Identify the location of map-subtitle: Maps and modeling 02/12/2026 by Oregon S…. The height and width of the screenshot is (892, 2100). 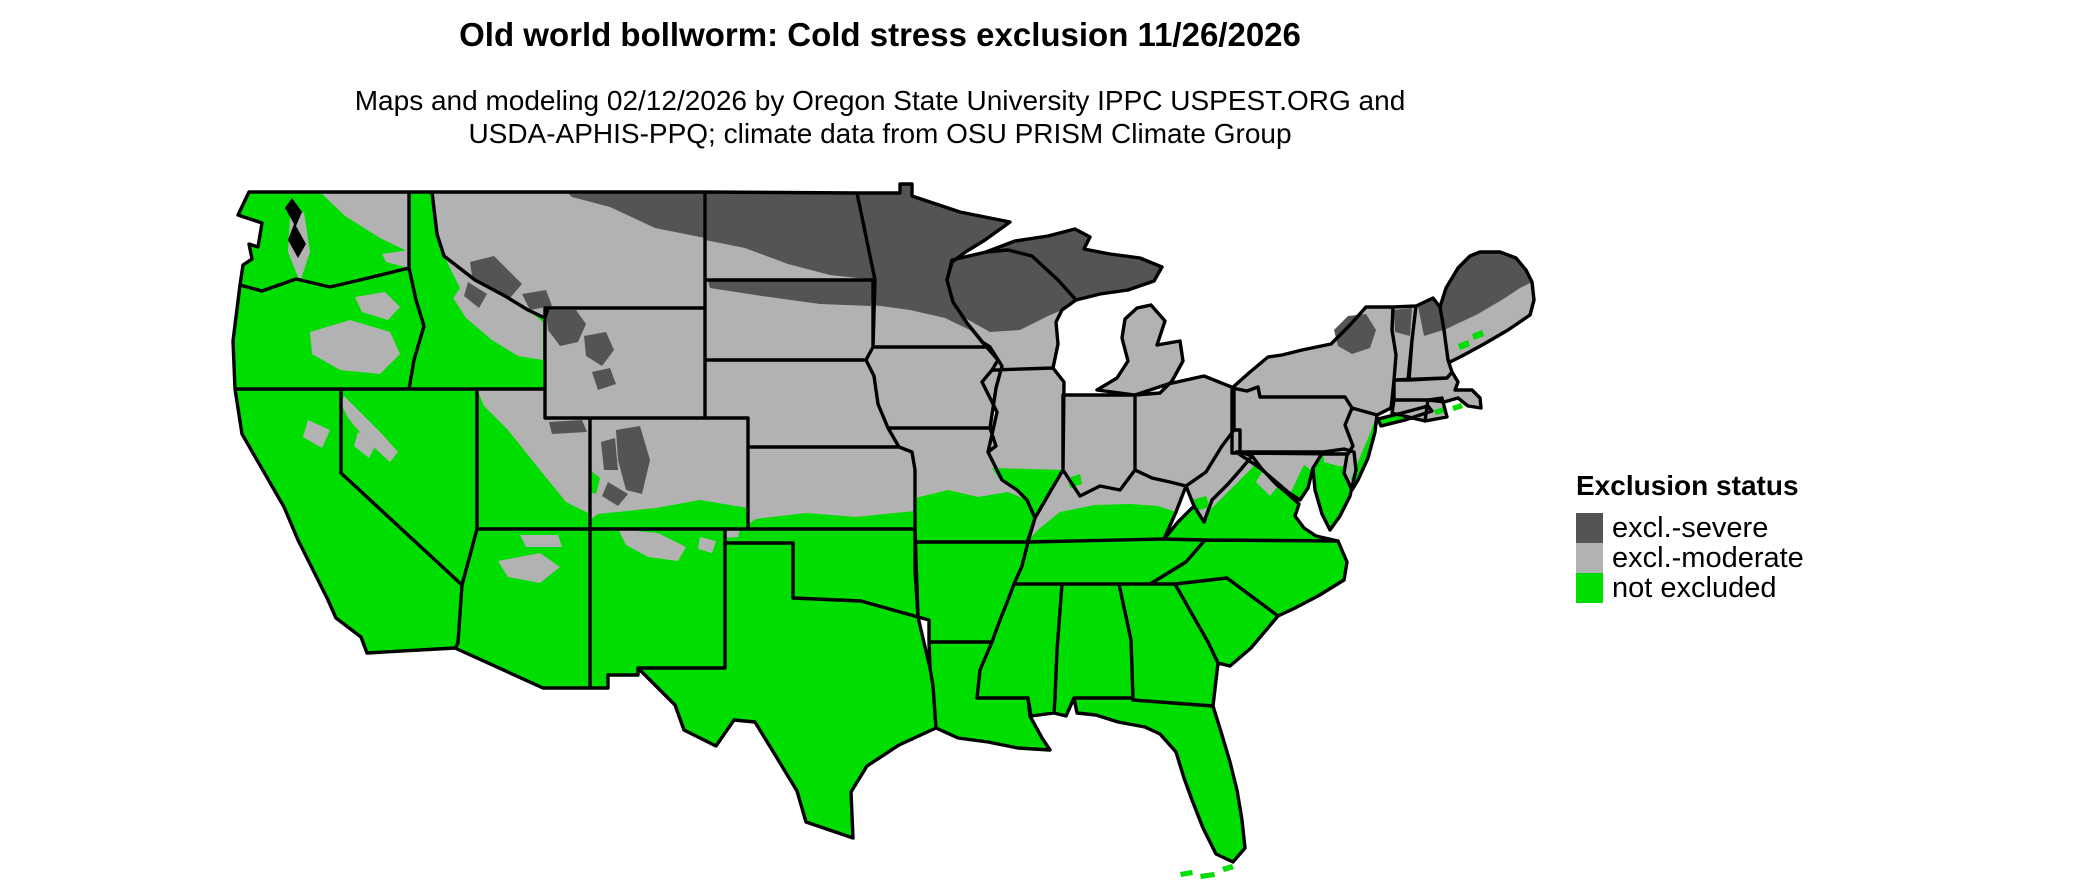
(880, 117).